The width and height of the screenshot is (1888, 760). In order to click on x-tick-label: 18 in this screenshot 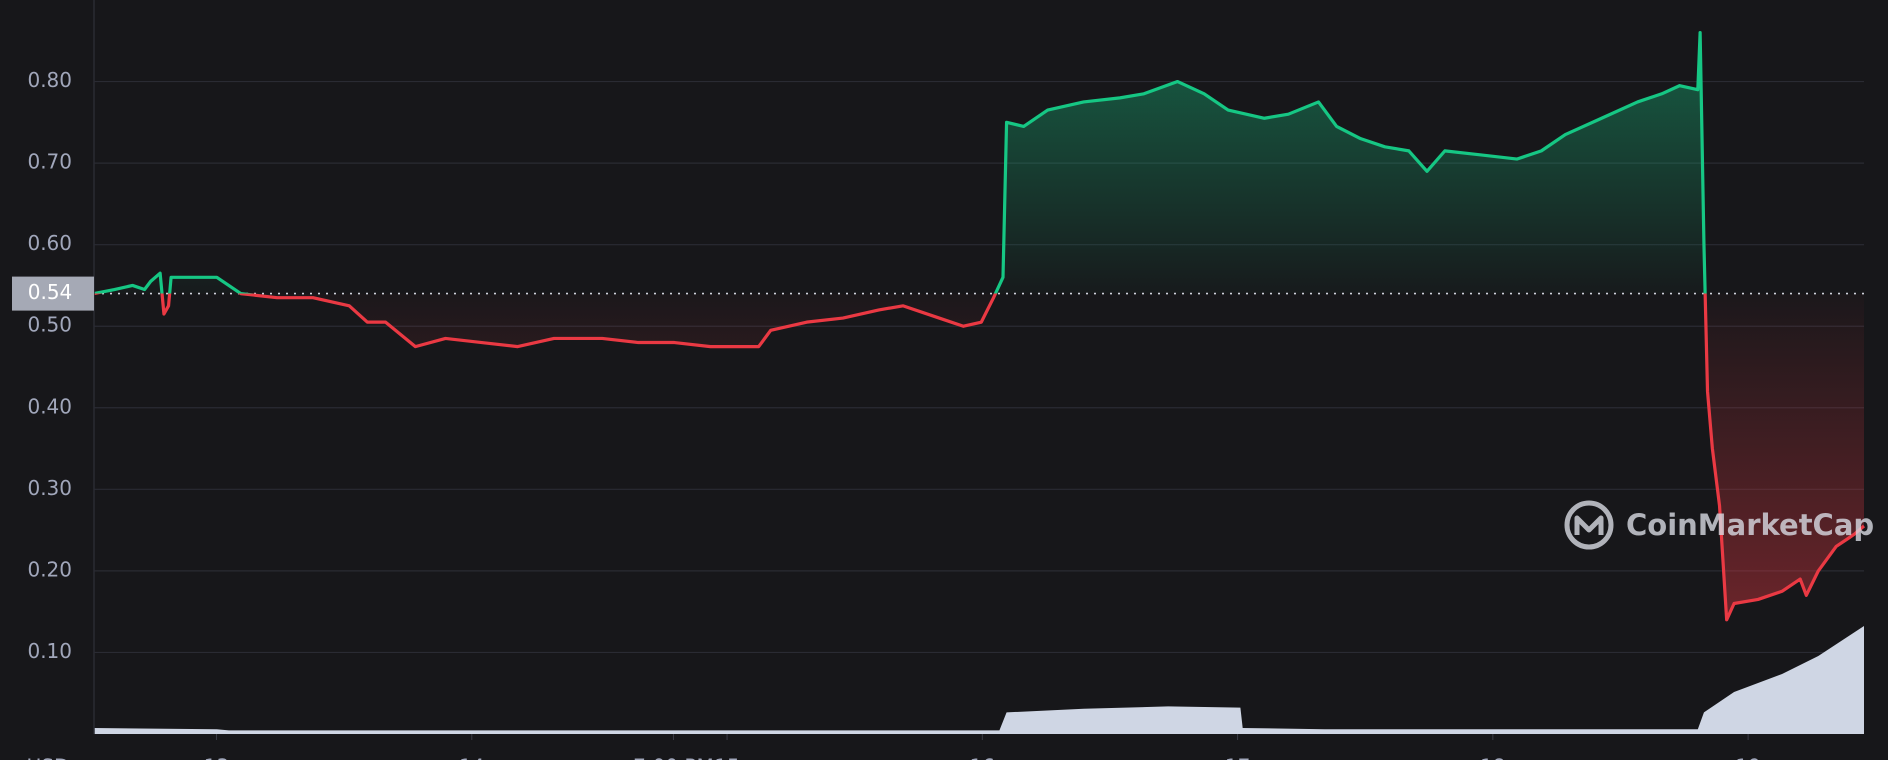, I will do `click(1492, 757)`.